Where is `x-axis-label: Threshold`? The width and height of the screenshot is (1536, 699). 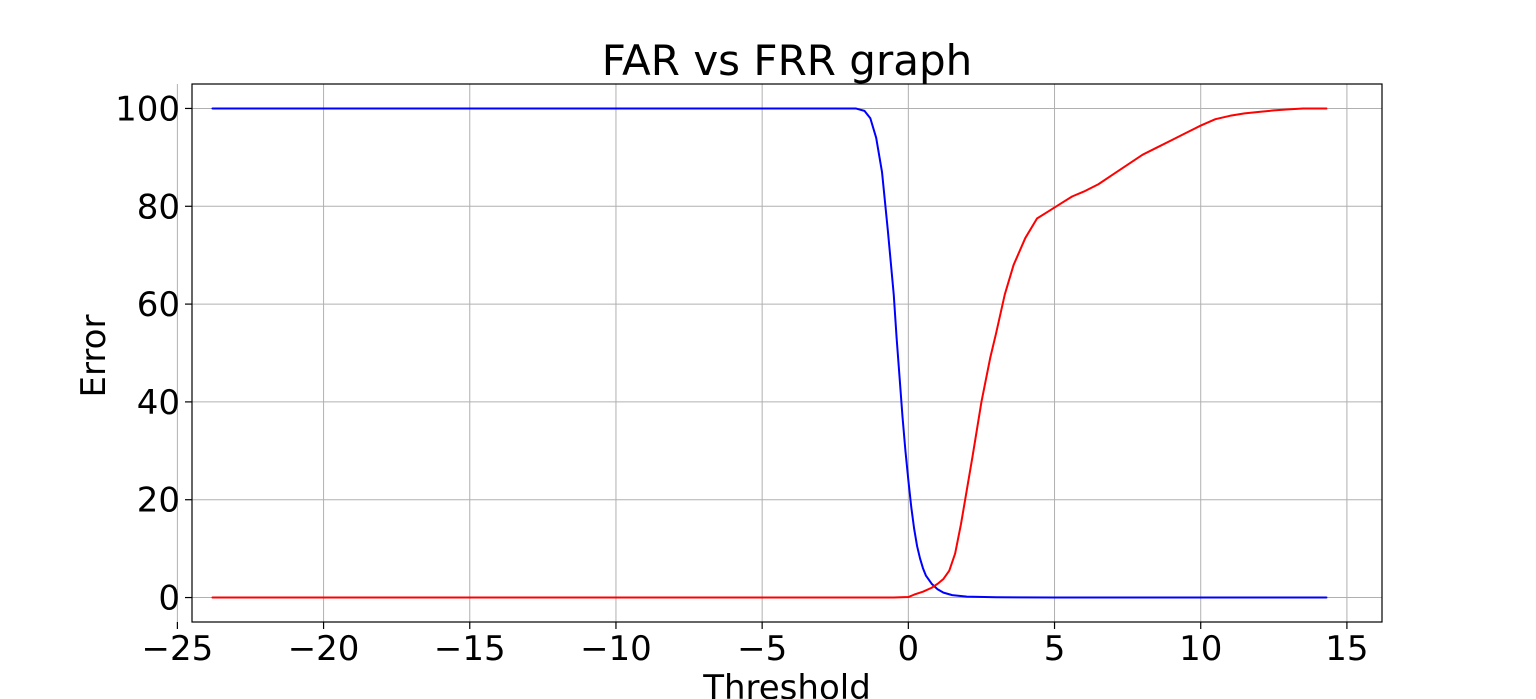
x-axis-label: Threshold is located at coordinates (786, 683).